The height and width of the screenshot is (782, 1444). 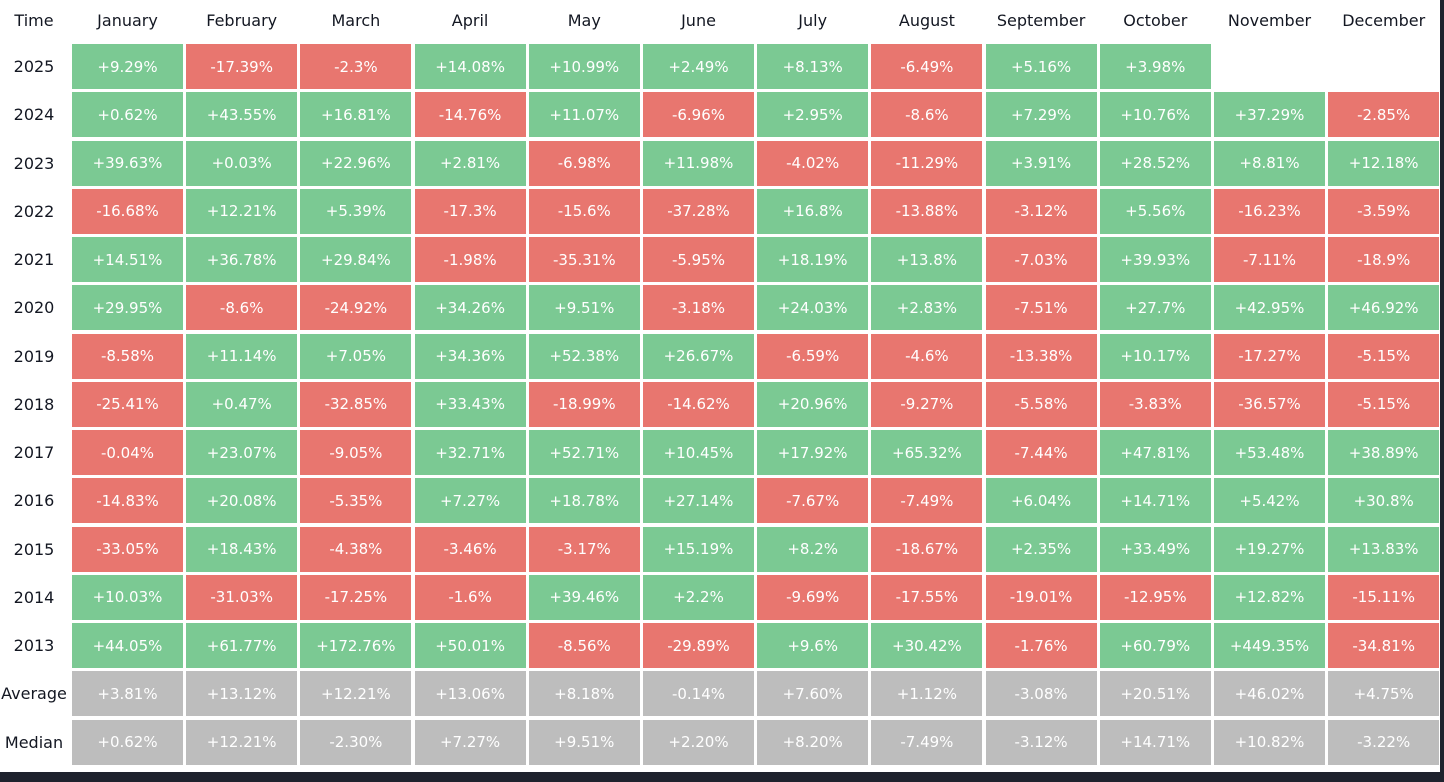 What do you see at coordinates (1269, 742) in the screenshot?
I see `return-cell: +10.82%` at bounding box center [1269, 742].